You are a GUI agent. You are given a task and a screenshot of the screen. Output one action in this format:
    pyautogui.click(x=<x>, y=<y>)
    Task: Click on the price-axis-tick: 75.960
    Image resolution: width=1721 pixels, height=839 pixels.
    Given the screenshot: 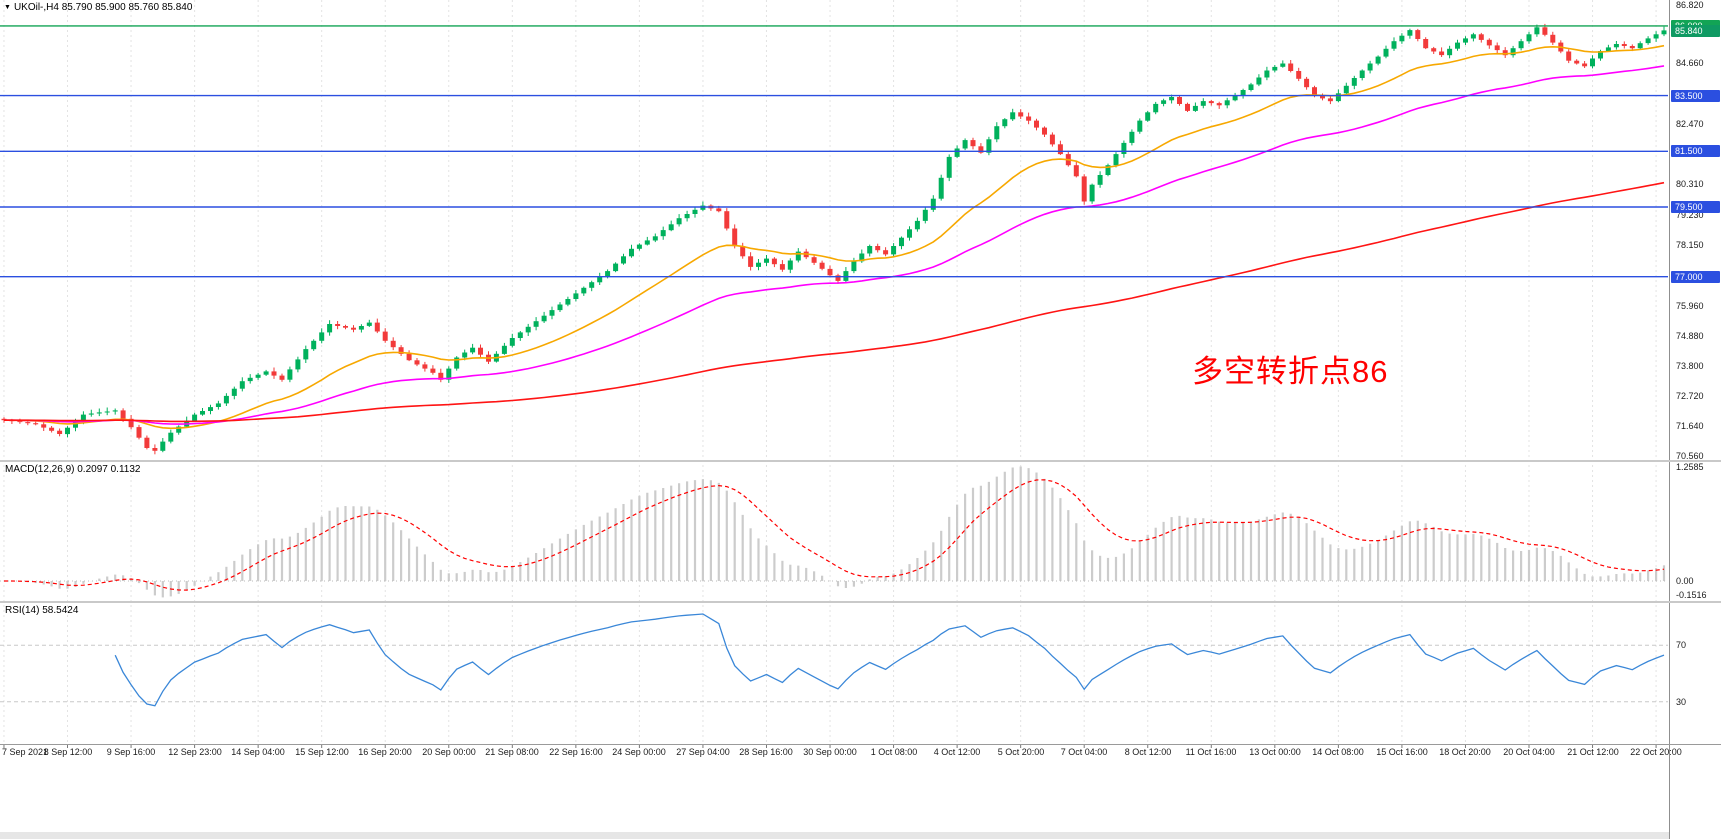 What is the action you would take?
    pyautogui.click(x=1690, y=306)
    